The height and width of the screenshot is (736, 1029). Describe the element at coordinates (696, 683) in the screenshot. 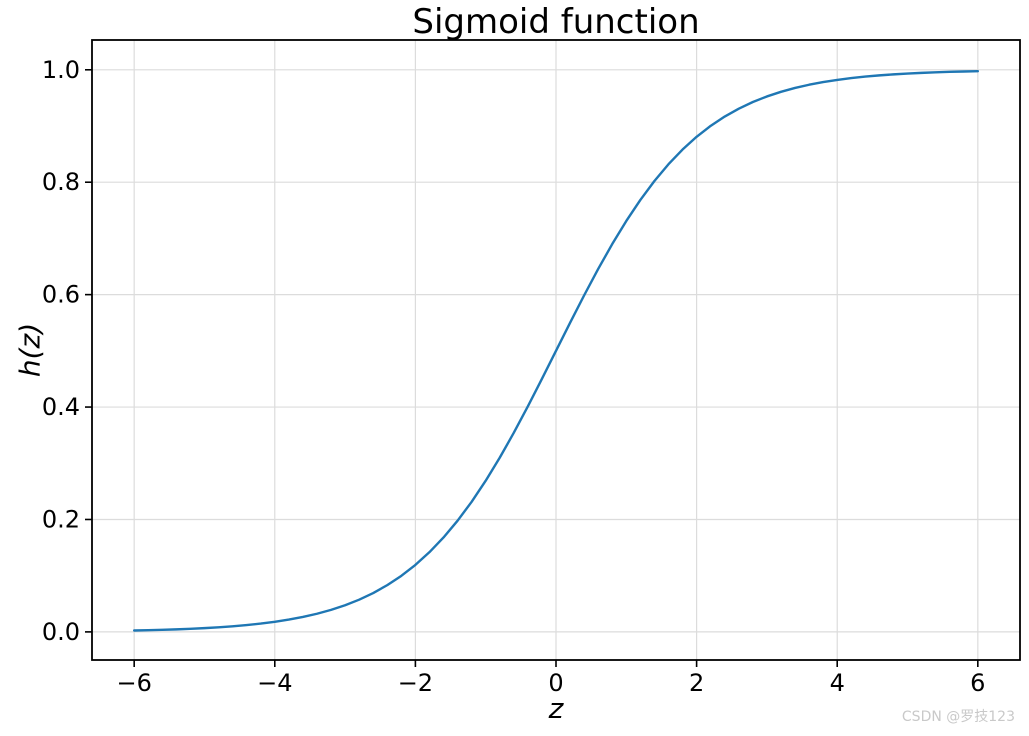

I see `x-tick-label: 2` at that location.